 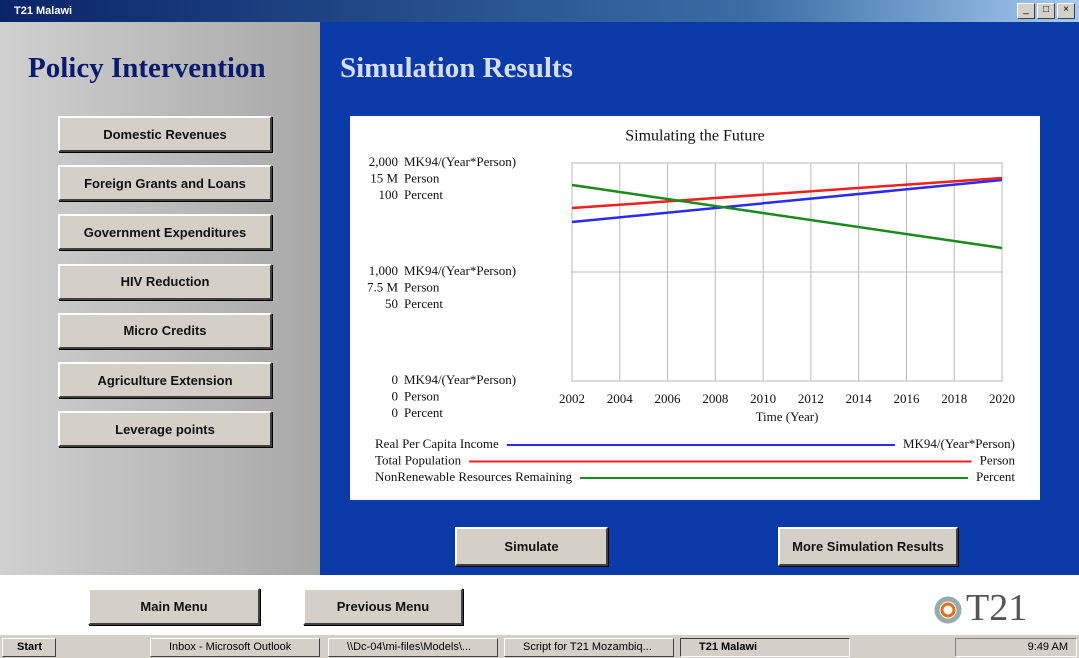 What do you see at coordinates (1066, 11) in the screenshot?
I see `close: ×` at bounding box center [1066, 11].